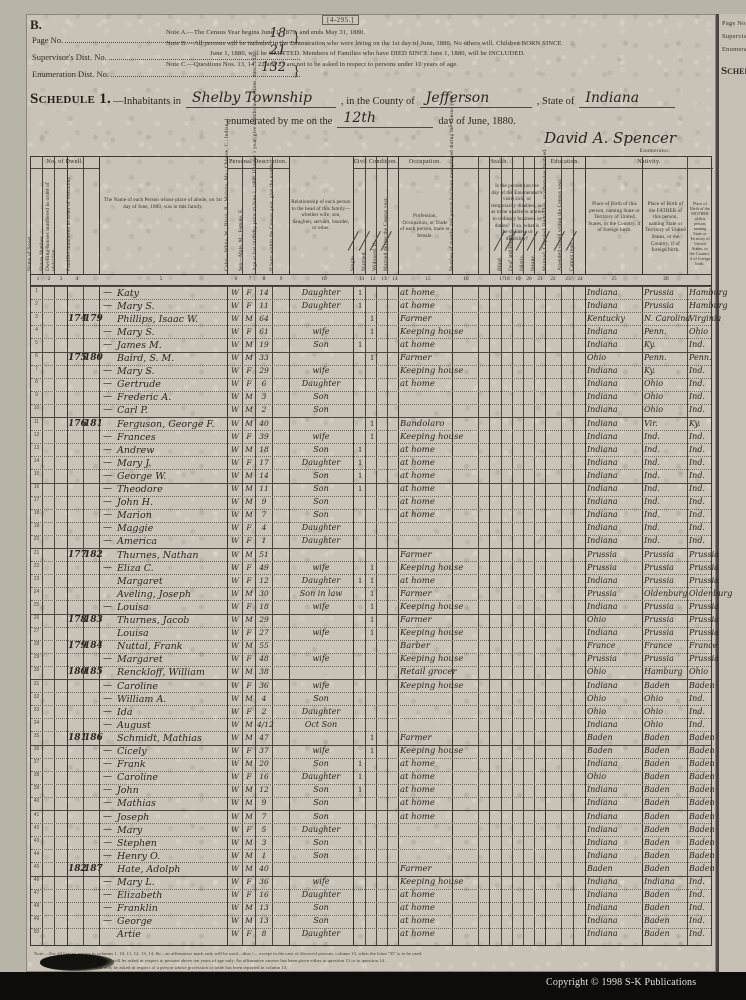  What do you see at coordinates (264, 410) in the screenshot?
I see `age-value: 2` at bounding box center [264, 410].